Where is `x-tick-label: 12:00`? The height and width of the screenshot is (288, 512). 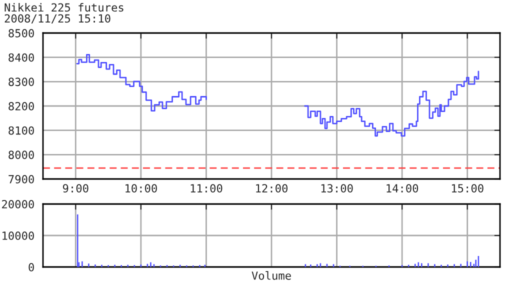 x-tick-label: 12:00 is located at coordinates (272, 188).